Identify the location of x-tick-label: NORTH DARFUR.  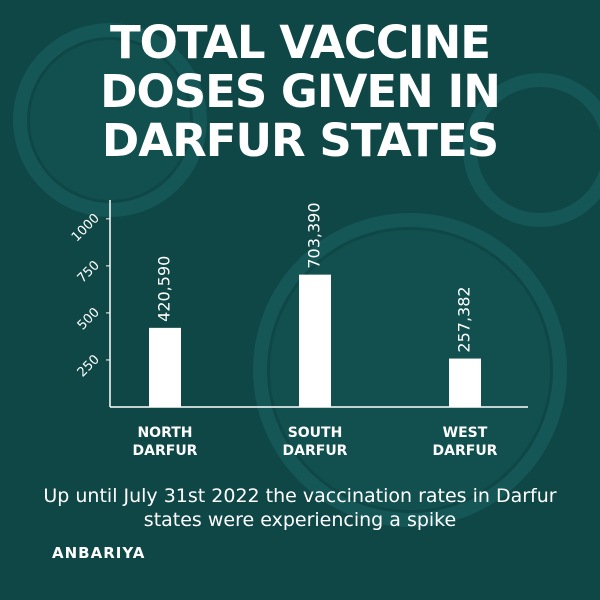
(165, 442).